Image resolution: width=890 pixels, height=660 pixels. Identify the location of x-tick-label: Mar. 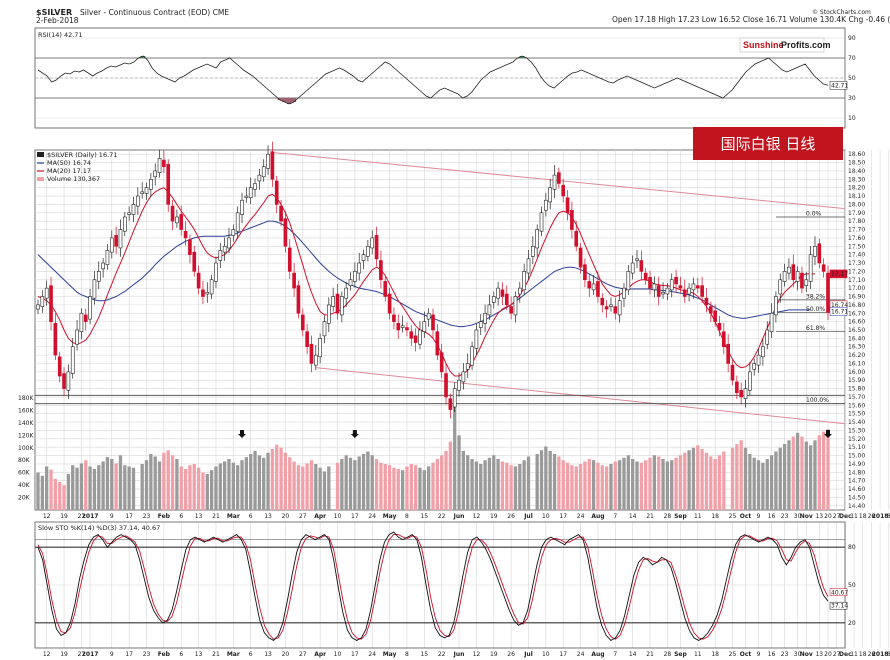
(233, 654).